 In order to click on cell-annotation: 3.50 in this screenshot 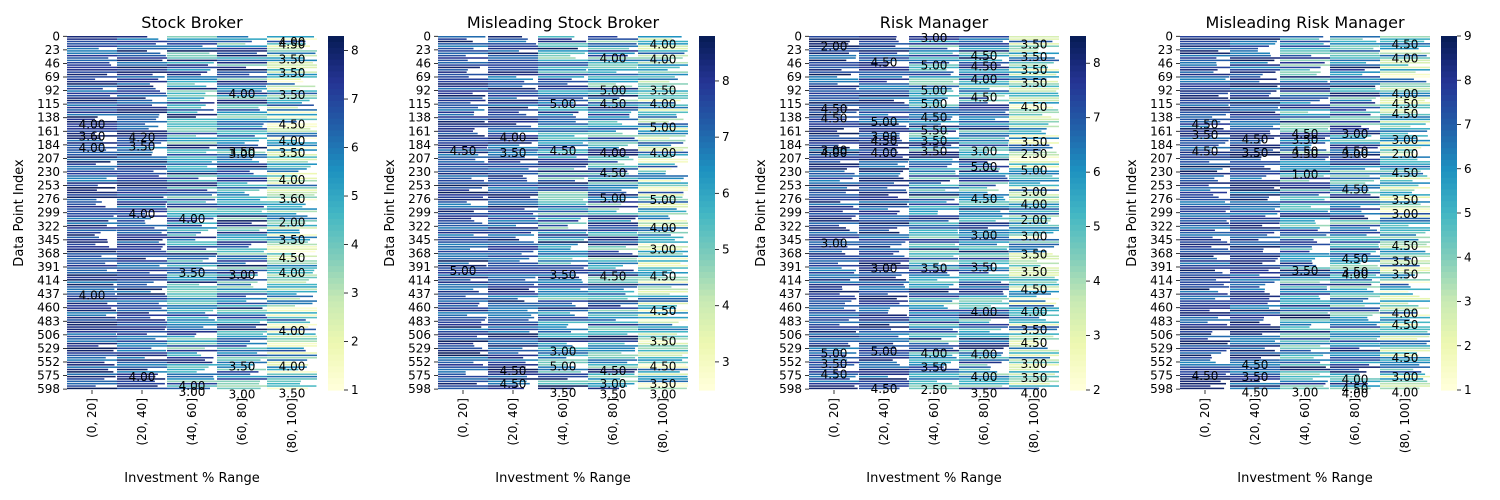, I will do `click(292, 95)`.